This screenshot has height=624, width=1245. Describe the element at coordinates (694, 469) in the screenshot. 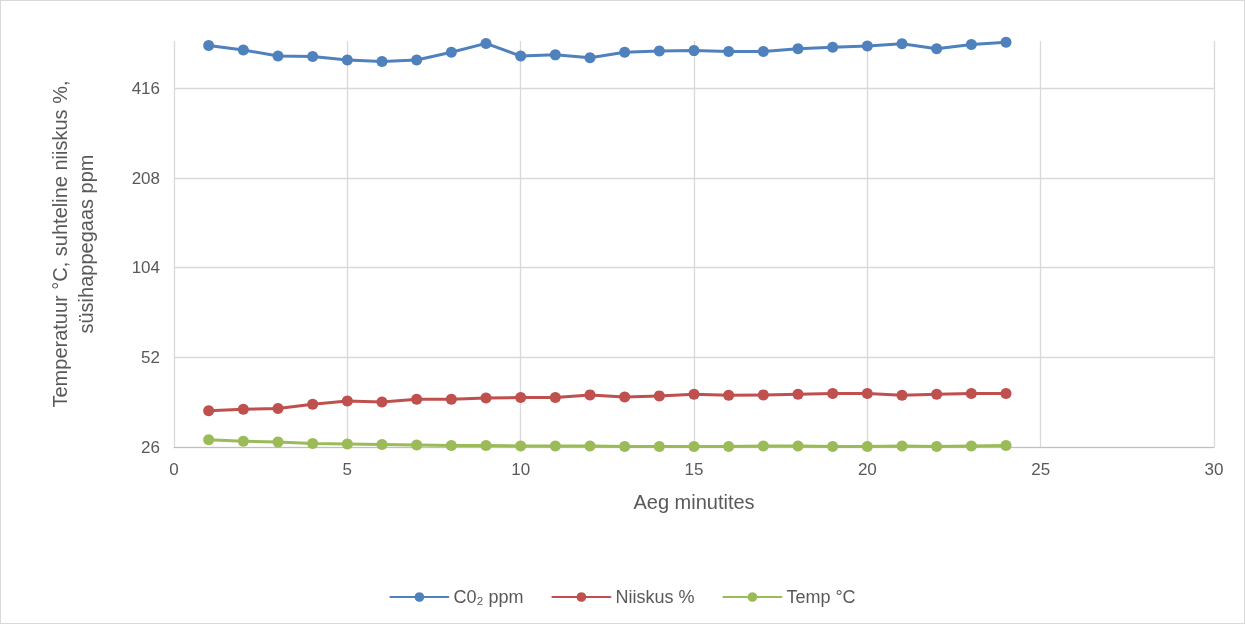

I see `x-tick-label: 15` at that location.